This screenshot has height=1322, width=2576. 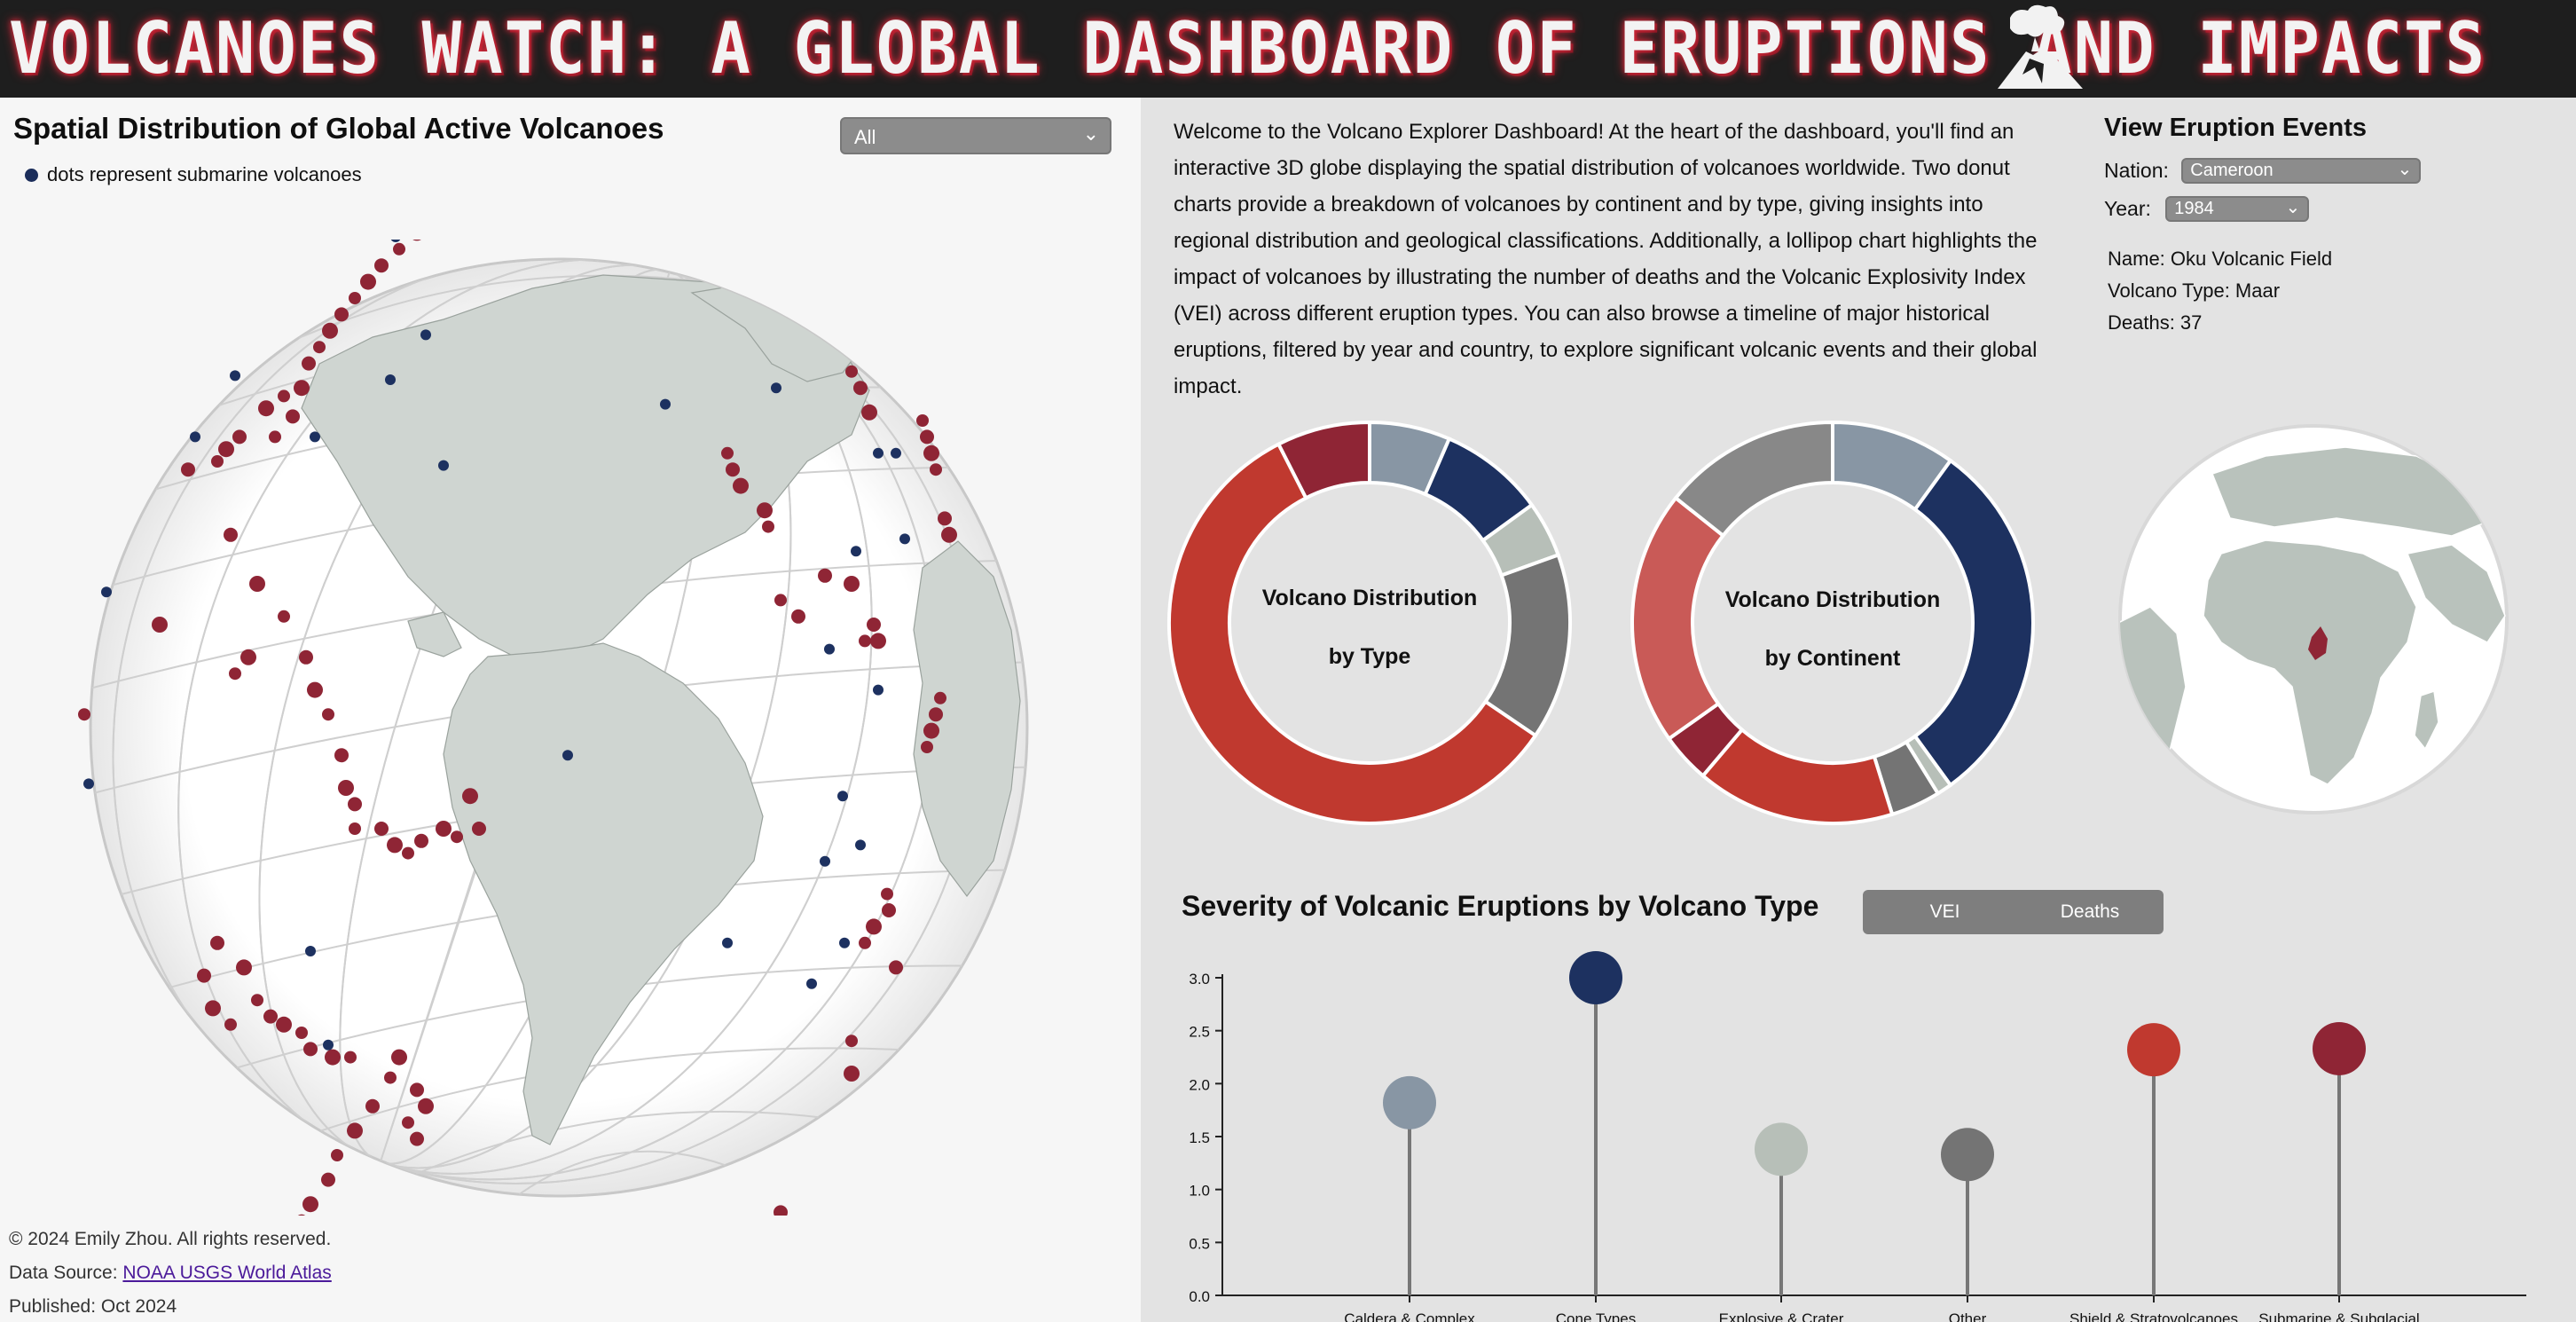 What do you see at coordinates (975, 135) in the screenshot?
I see `volcano-filter-select: All ⌄` at bounding box center [975, 135].